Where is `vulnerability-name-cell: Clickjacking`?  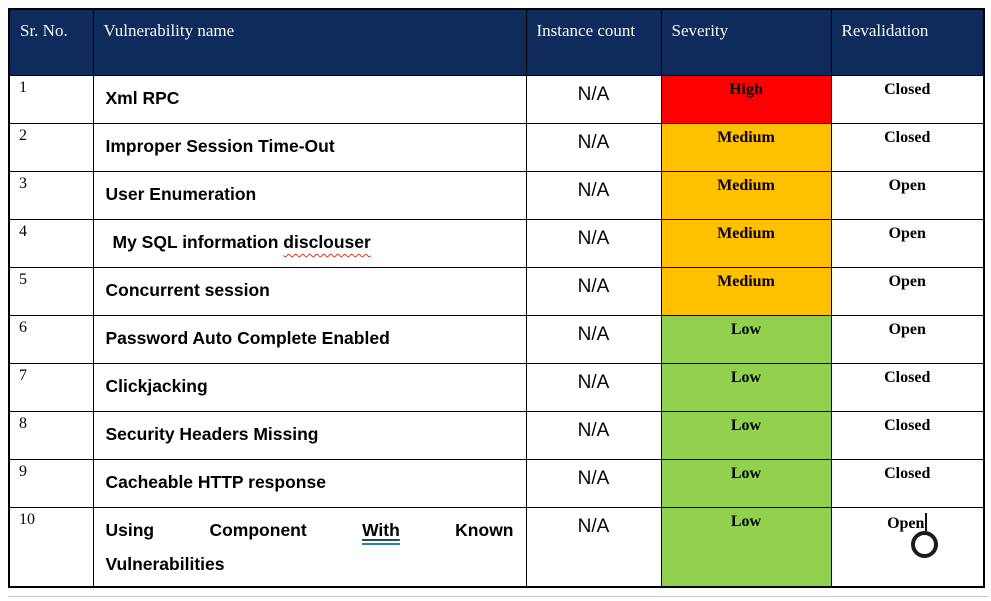
vulnerability-name-cell: Clickjacking is located at coordinates (309, 387).